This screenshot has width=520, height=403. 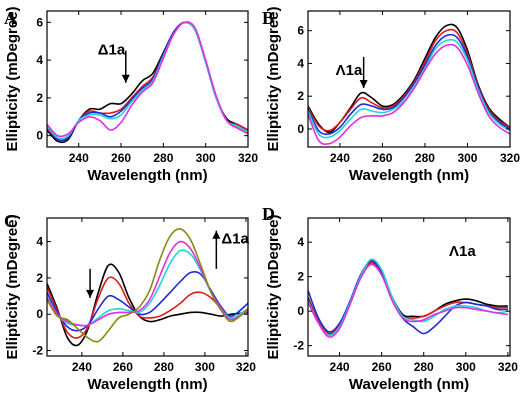 What do you see at coordinates (268, 214) in the screenshot?
I see `panel-letter: D` at bounding box center [268, 214].